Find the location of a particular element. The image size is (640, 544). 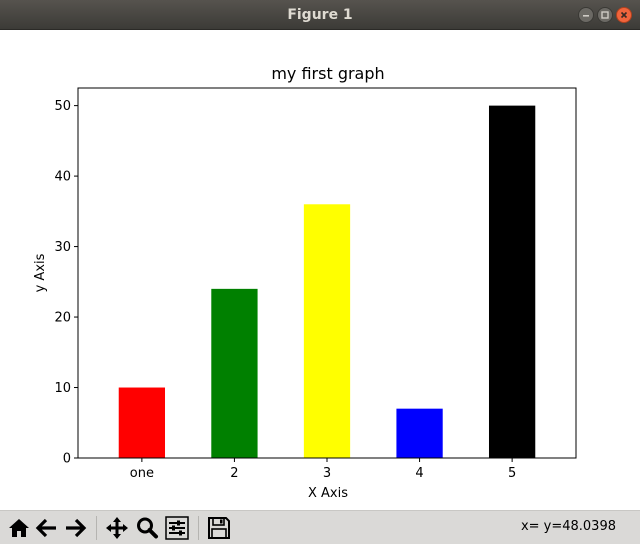

floppy-disk-icon is located at coordinates (219, 528).